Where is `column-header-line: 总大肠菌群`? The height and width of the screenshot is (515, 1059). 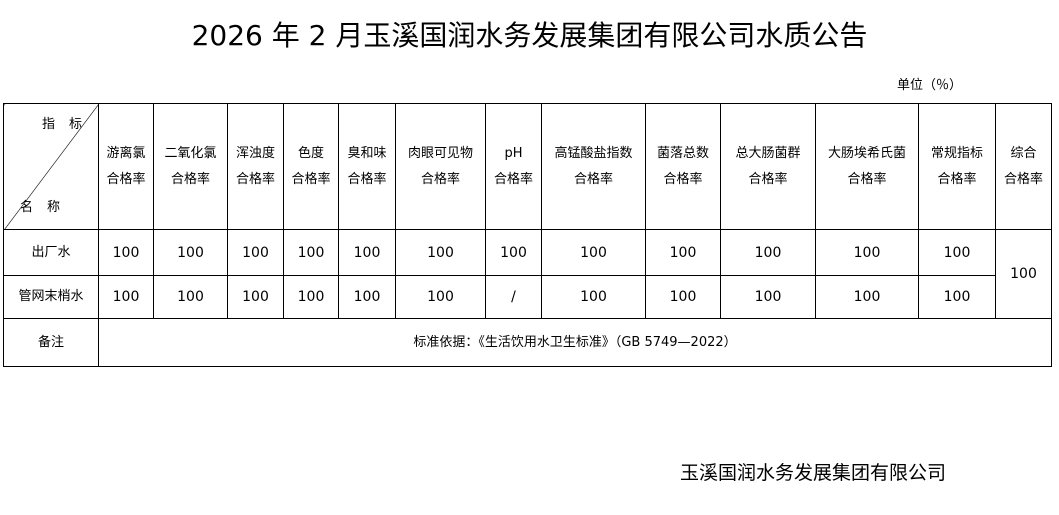
column-header-line: 总大肠菌群 is located at coordinates (768, 153).